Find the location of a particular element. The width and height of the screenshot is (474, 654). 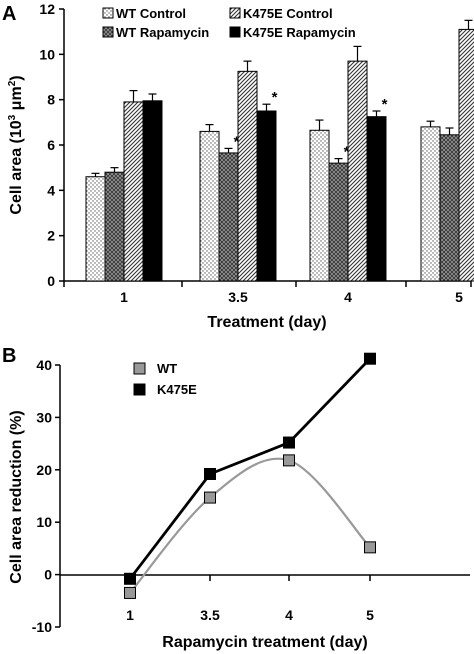

panel-a-x-axis-title: Treatment (day) is located at coordinates (266, 322).